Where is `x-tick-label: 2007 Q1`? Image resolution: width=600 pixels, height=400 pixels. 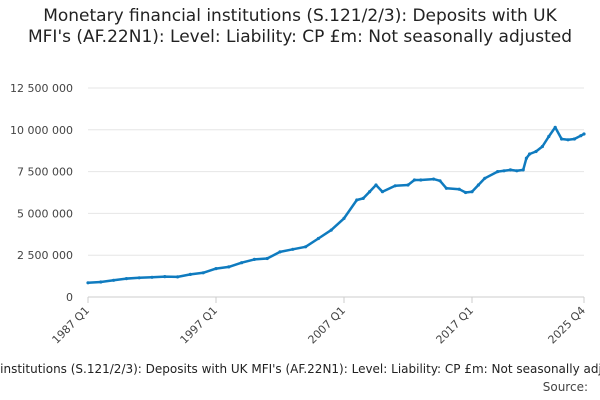
x-tick-label: 2007 Q1 is located at coordinates (327, 325).